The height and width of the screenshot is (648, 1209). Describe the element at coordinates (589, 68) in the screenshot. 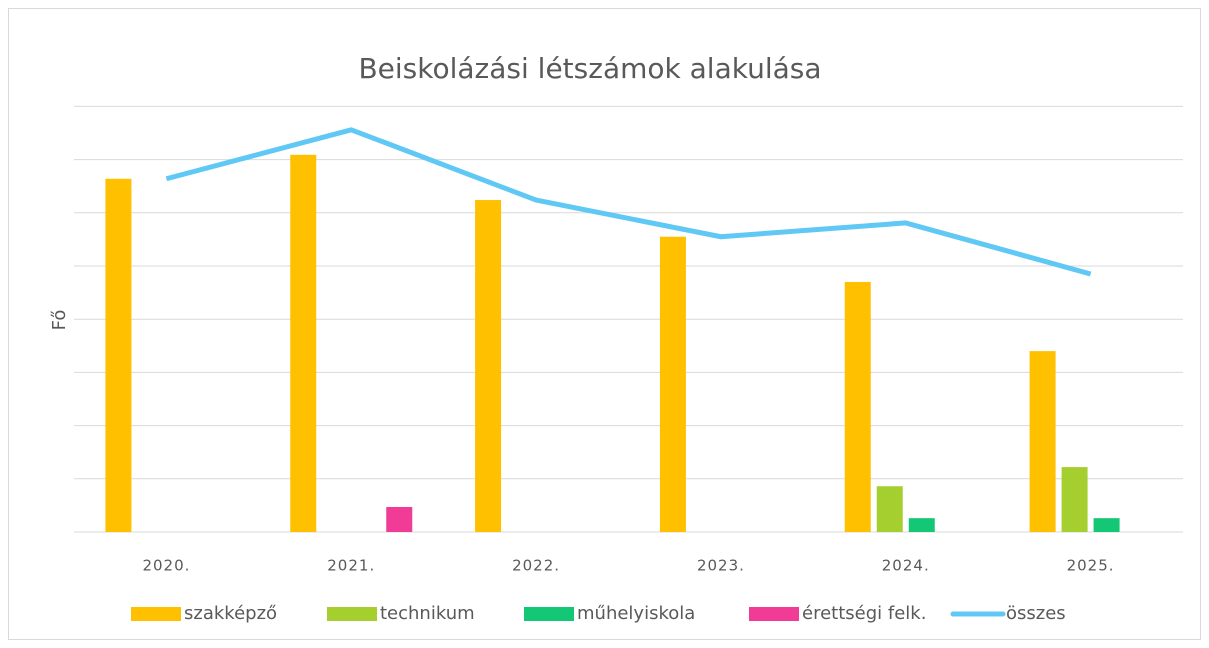

I see `chart-title: Beiskolázási létszámok alakulása` at that location.